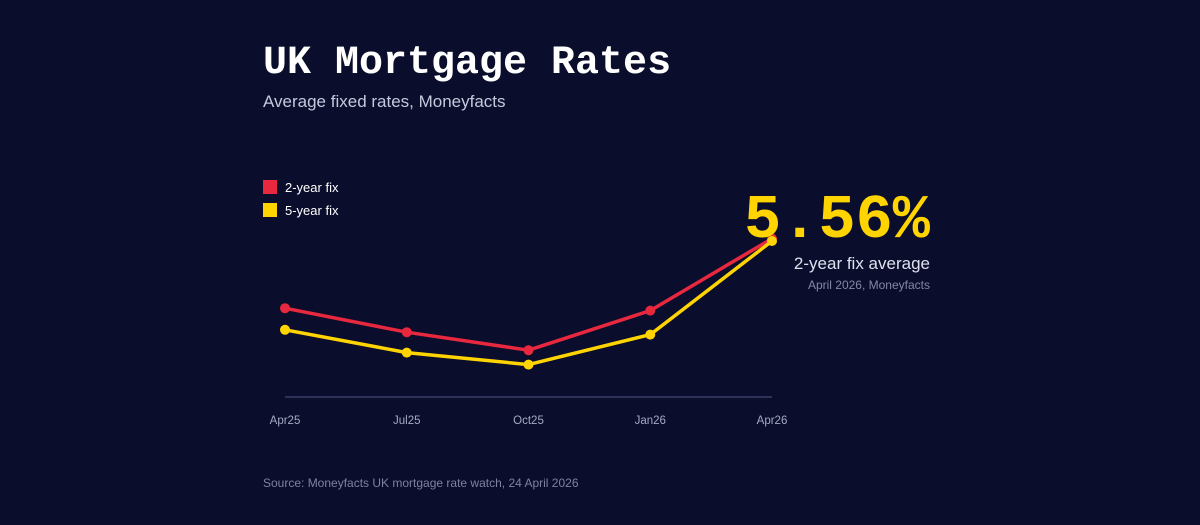  I want to click on legend-label-2-year: 2-year fix, so click(312, 187).